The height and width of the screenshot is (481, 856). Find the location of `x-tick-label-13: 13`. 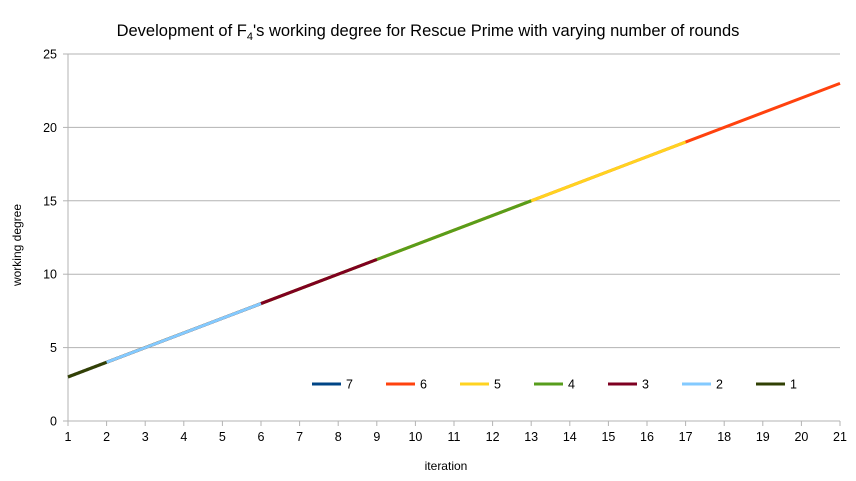

x-tick-label-13: 13 is located at coordinates (531, 437).